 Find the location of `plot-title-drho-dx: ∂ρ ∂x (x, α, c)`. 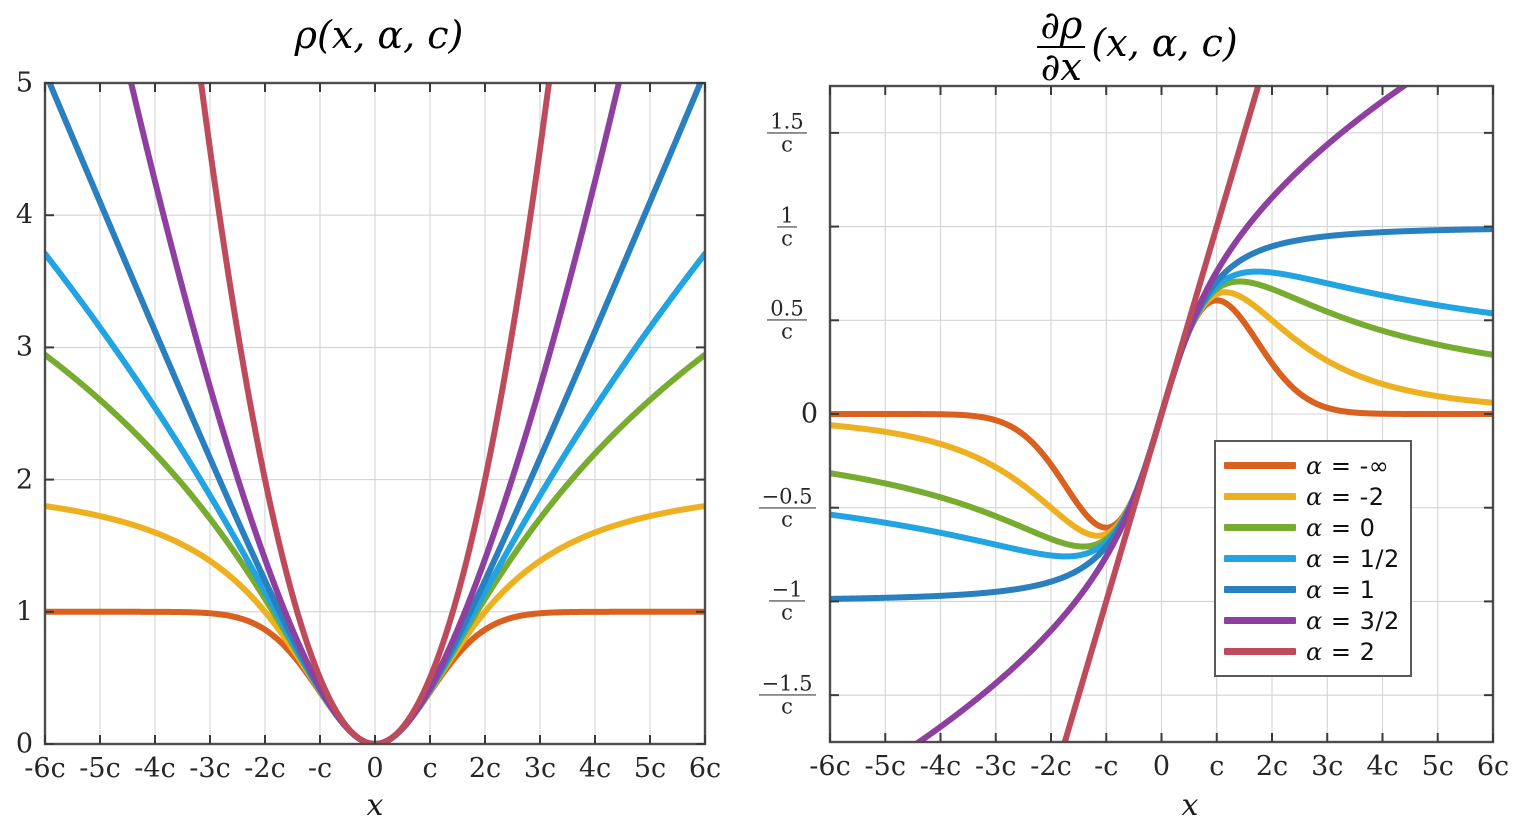

plot-title-drho-dx: ∂ρ ∂x (x, α, c) is located at coordinates (1137, 45).